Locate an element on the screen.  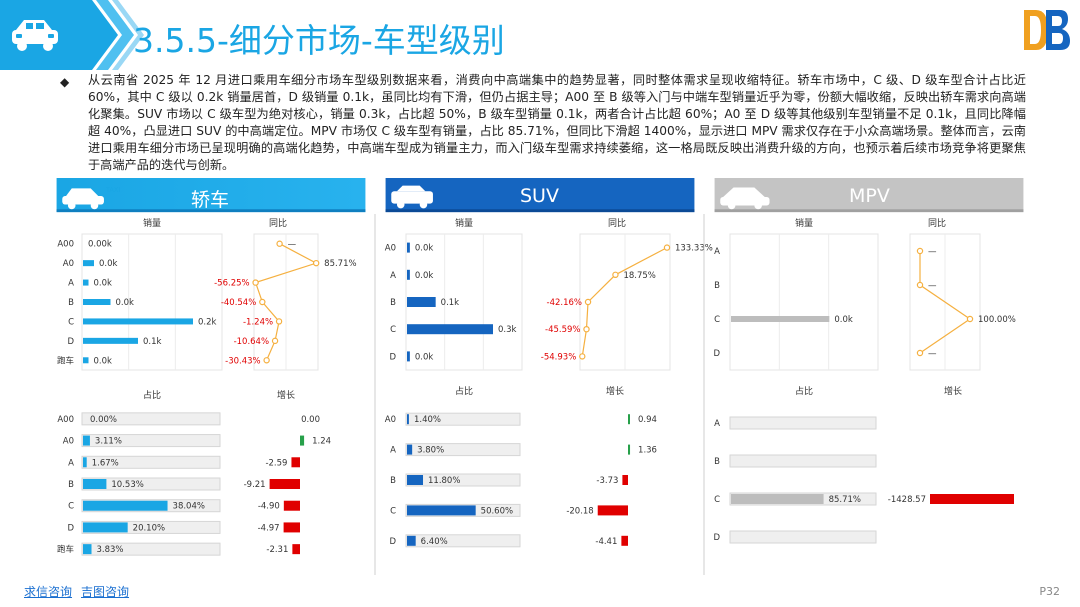
brand-logo-icon is located at coordinates (1047, 30).